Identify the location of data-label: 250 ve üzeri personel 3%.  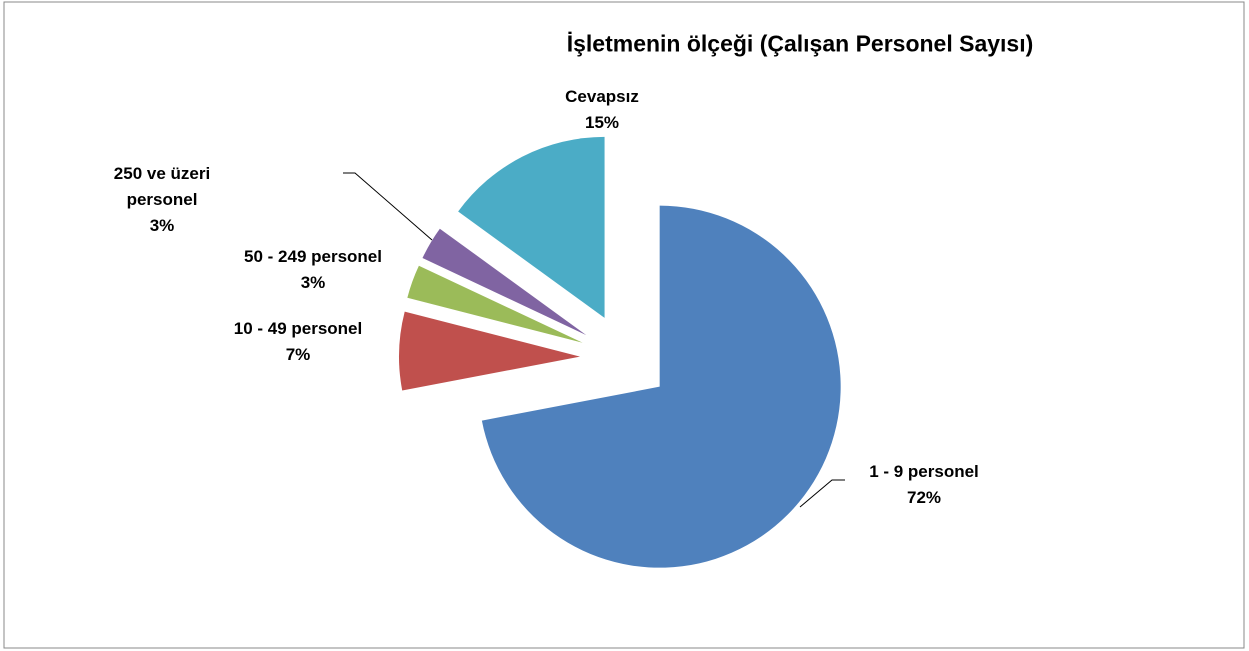
(162, 200).